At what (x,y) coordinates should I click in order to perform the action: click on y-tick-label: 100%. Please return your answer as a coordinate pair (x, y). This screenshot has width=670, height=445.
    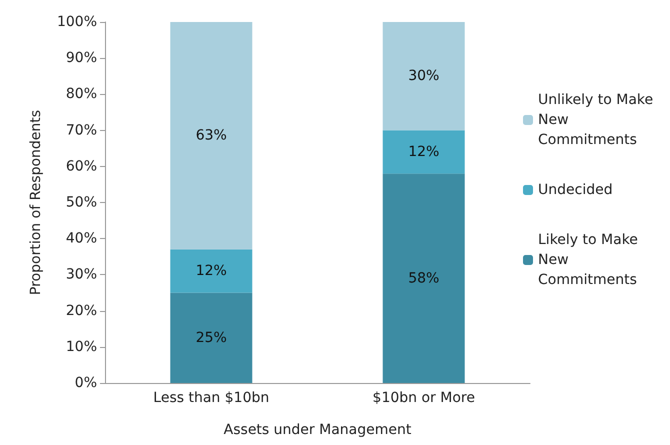
    Looking at the image, I should click on (76, 22).